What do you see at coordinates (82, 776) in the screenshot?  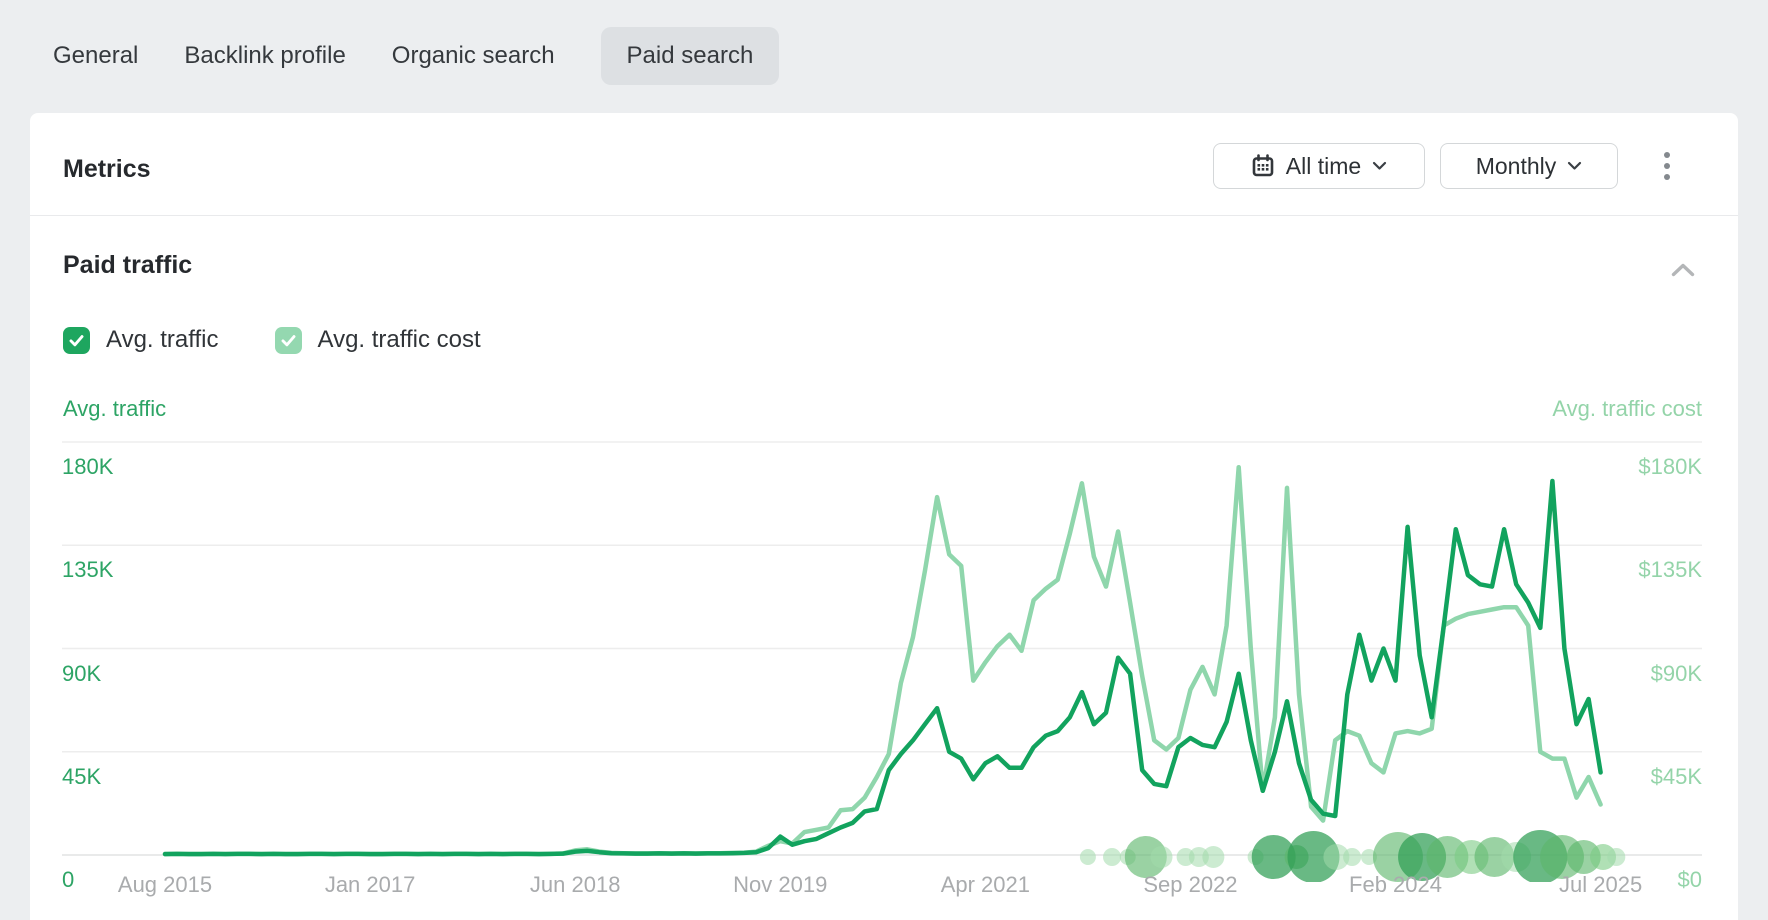 I see `y-axis-label-left: 45K` at bounding box center [82, 776].